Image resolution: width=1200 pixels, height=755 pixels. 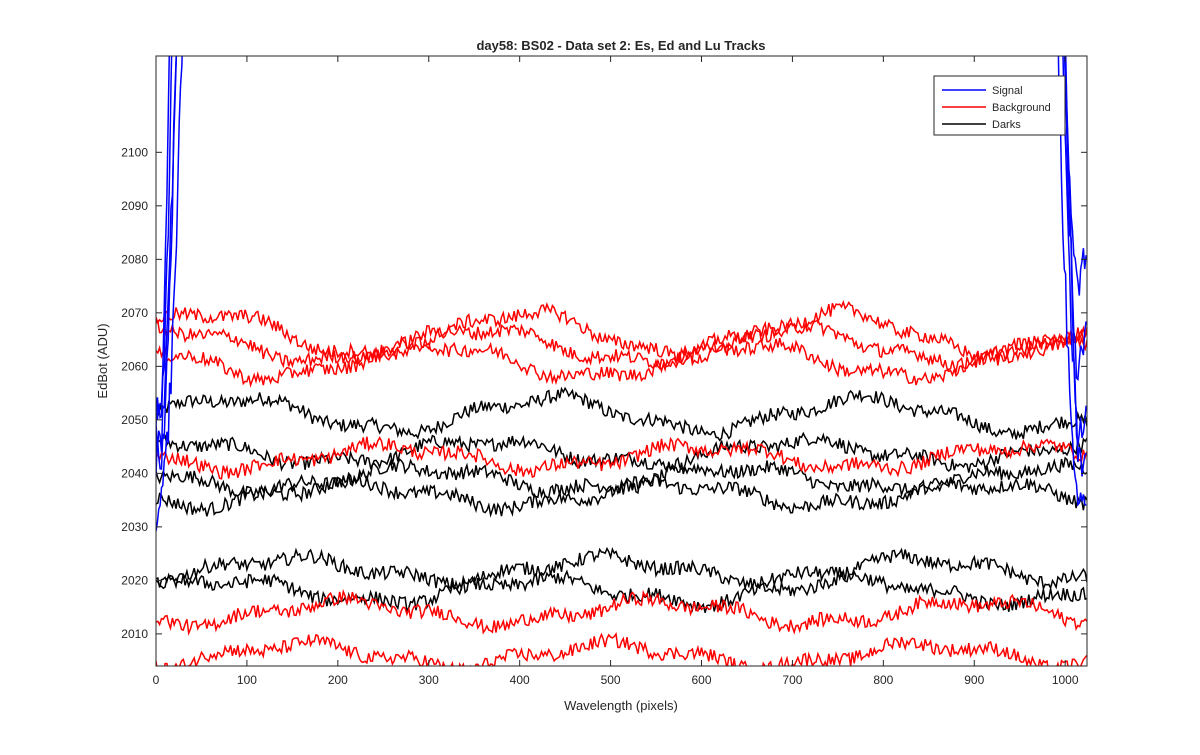 I want to click on legend: Signal Background Darks, so click(x=999, y=105).